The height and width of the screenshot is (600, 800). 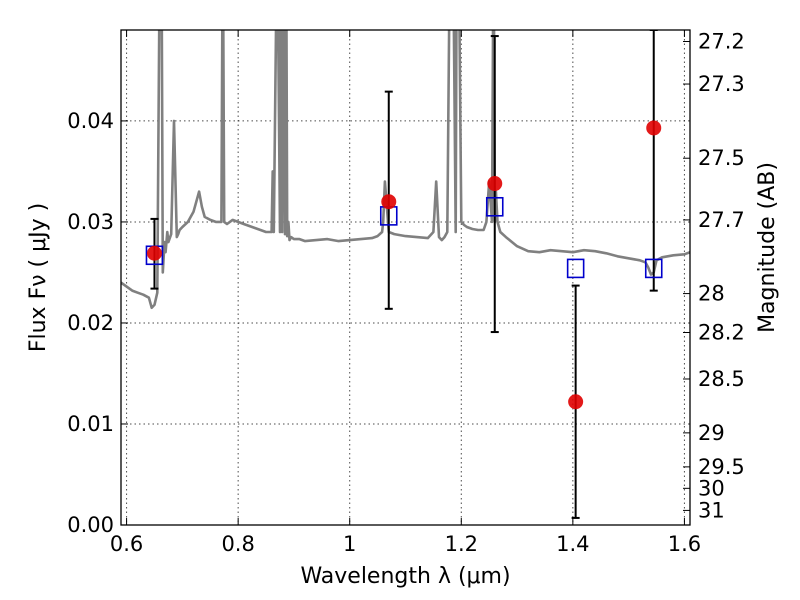 What do you see at coordinates (721, 158) in the screenshot?
I see `mag-tick-label: 27.5` at bounding box center [721, 158].